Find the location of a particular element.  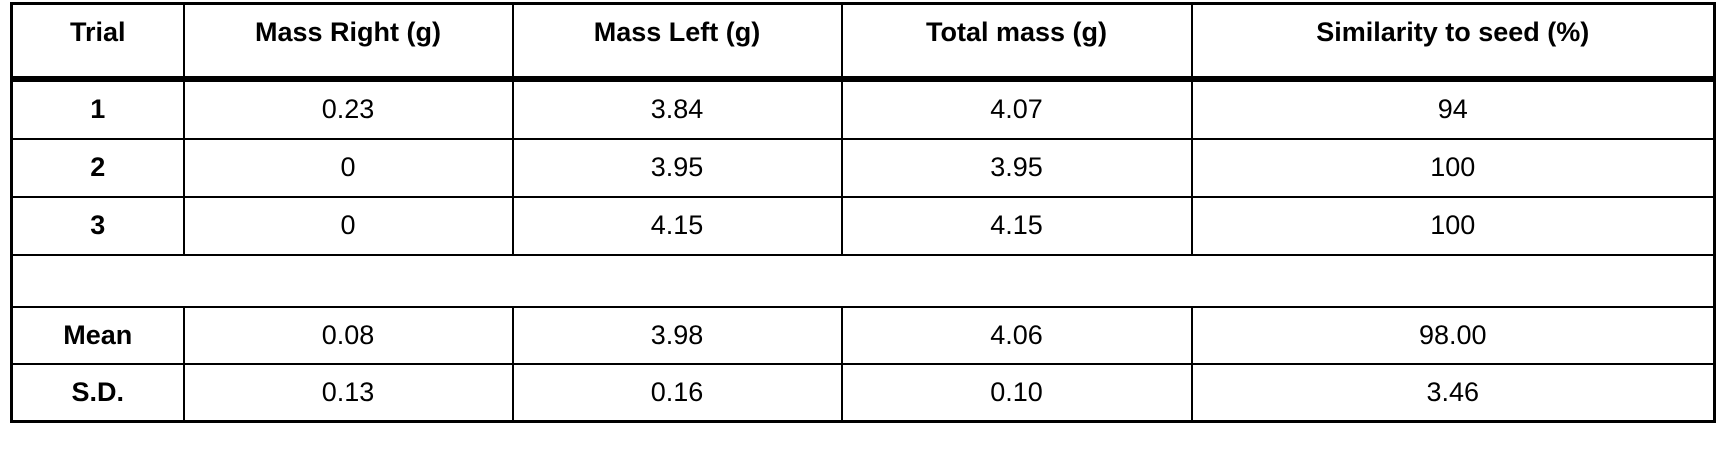

total-mass-cell: 4.06 is located at coordinates (1016, 335).